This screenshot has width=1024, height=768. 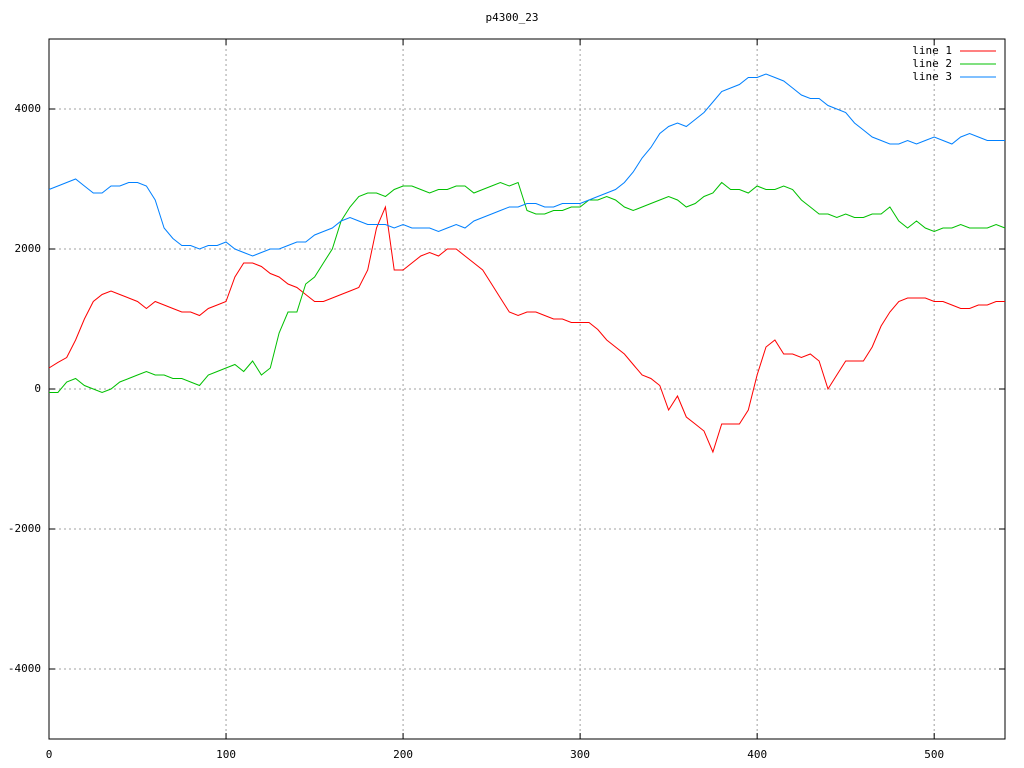 I want to click on y-tick-label: -4000, so click(x=24, y=668).